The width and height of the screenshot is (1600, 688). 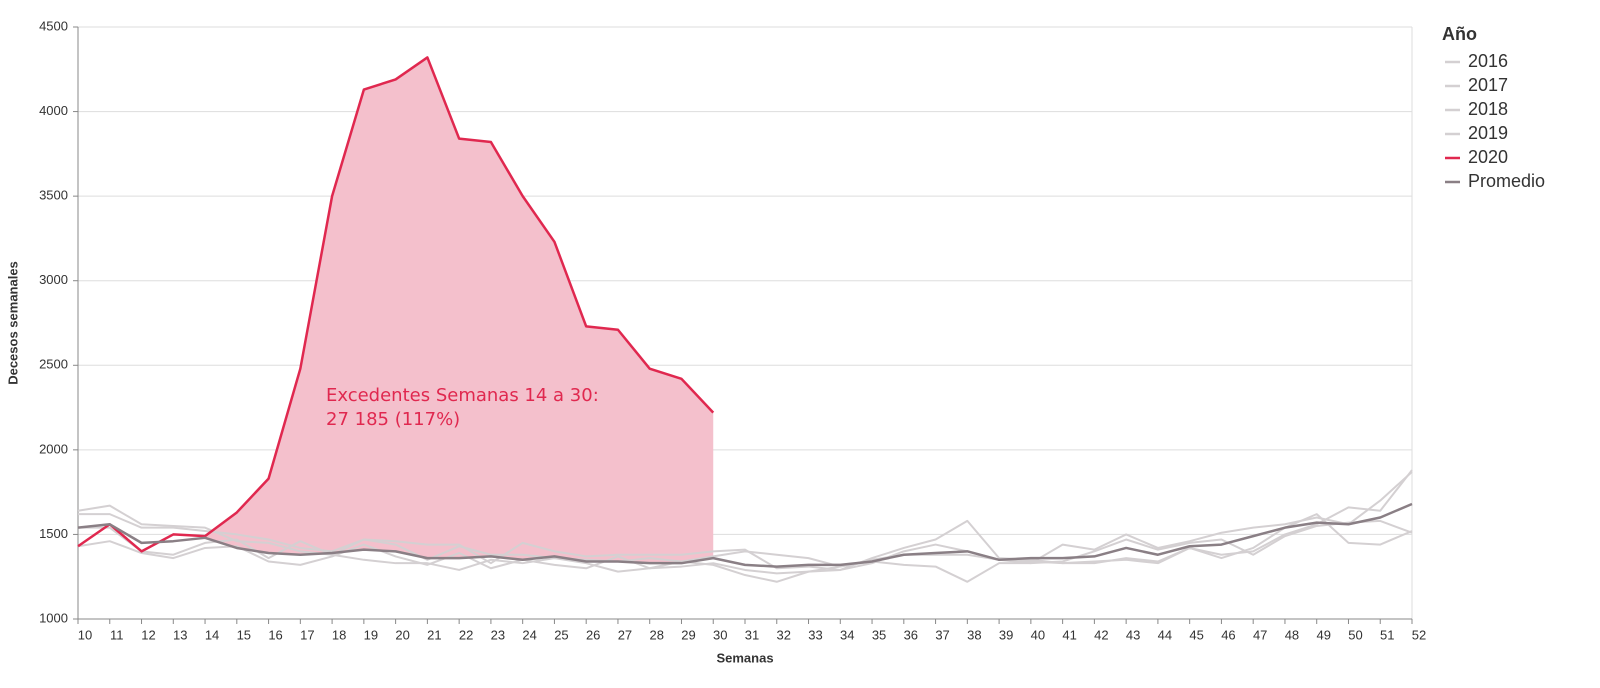 I want to click on x-tick-label: 19, so click(x=371, y=634).